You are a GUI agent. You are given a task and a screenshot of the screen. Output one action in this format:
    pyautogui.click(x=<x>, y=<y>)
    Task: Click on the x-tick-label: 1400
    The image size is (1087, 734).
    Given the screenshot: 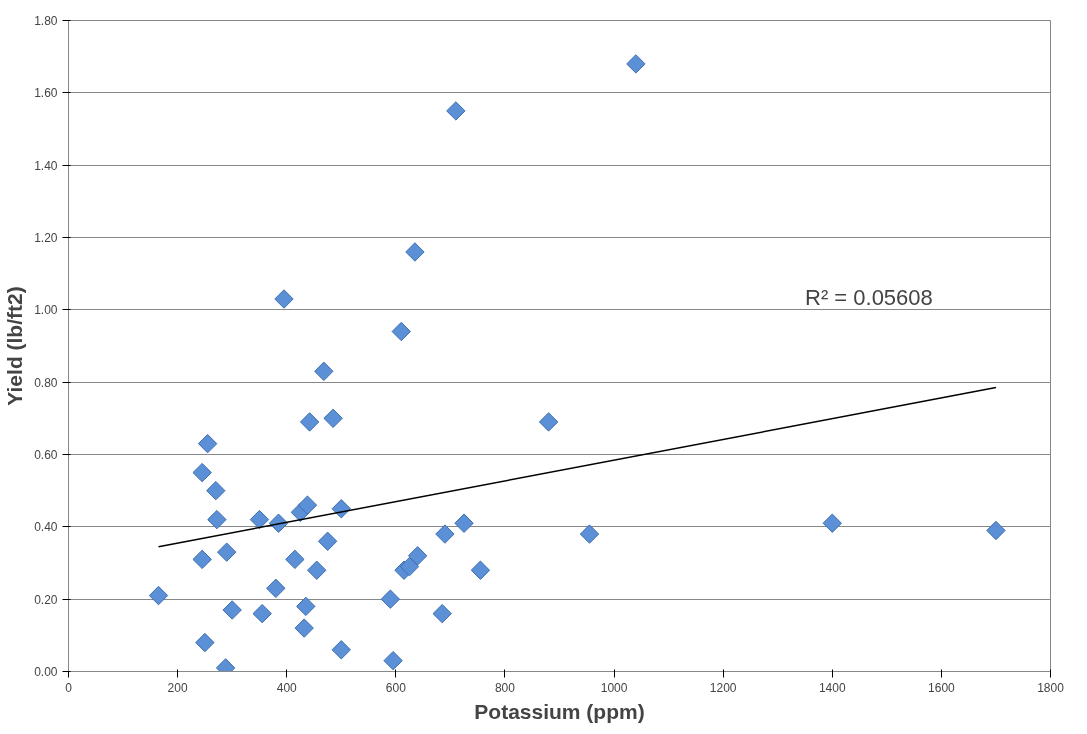 What is the action you would take?
    pyautogui.click(x=832, y=687)
    